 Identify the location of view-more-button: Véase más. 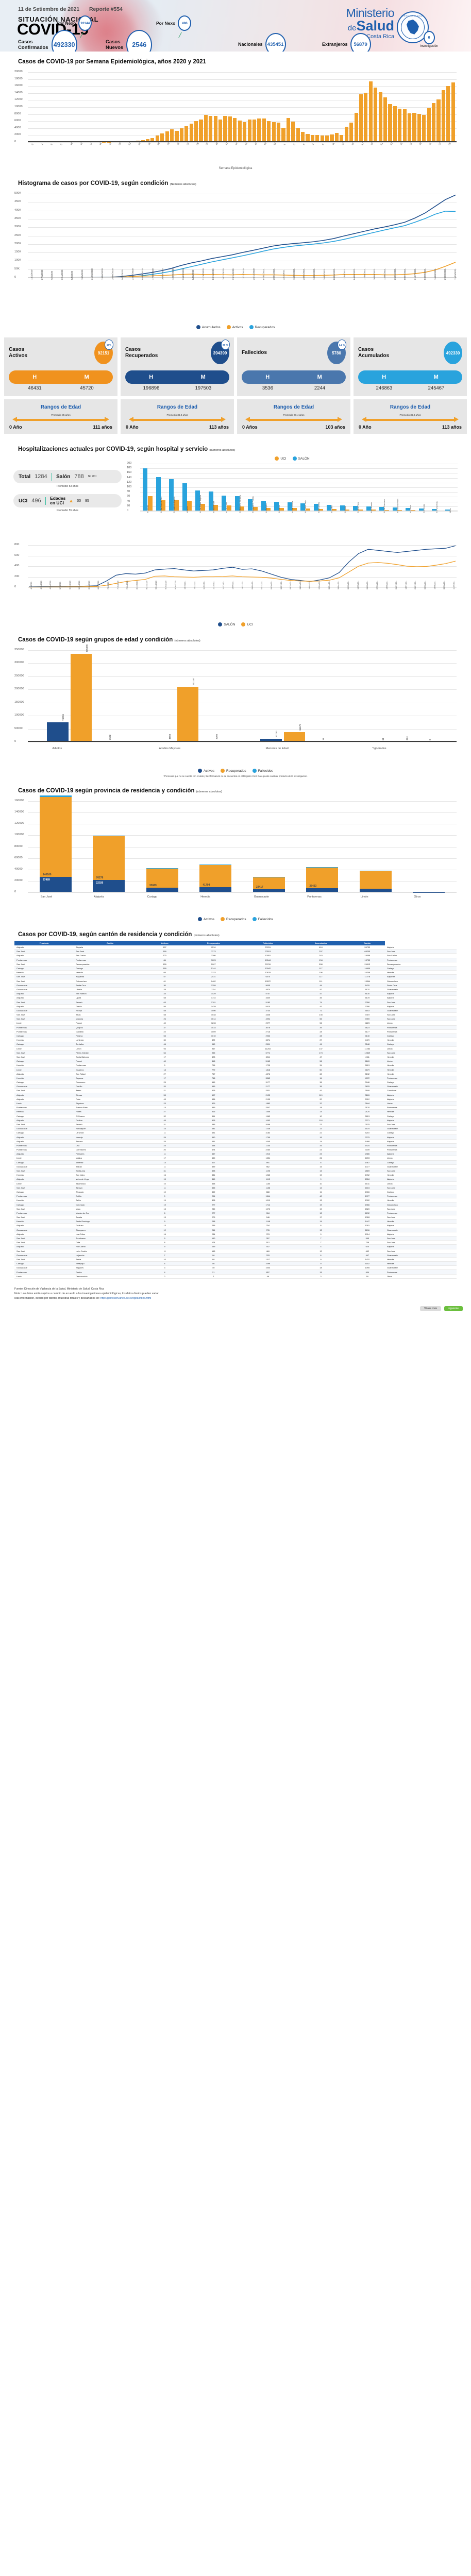
(430, 1308).